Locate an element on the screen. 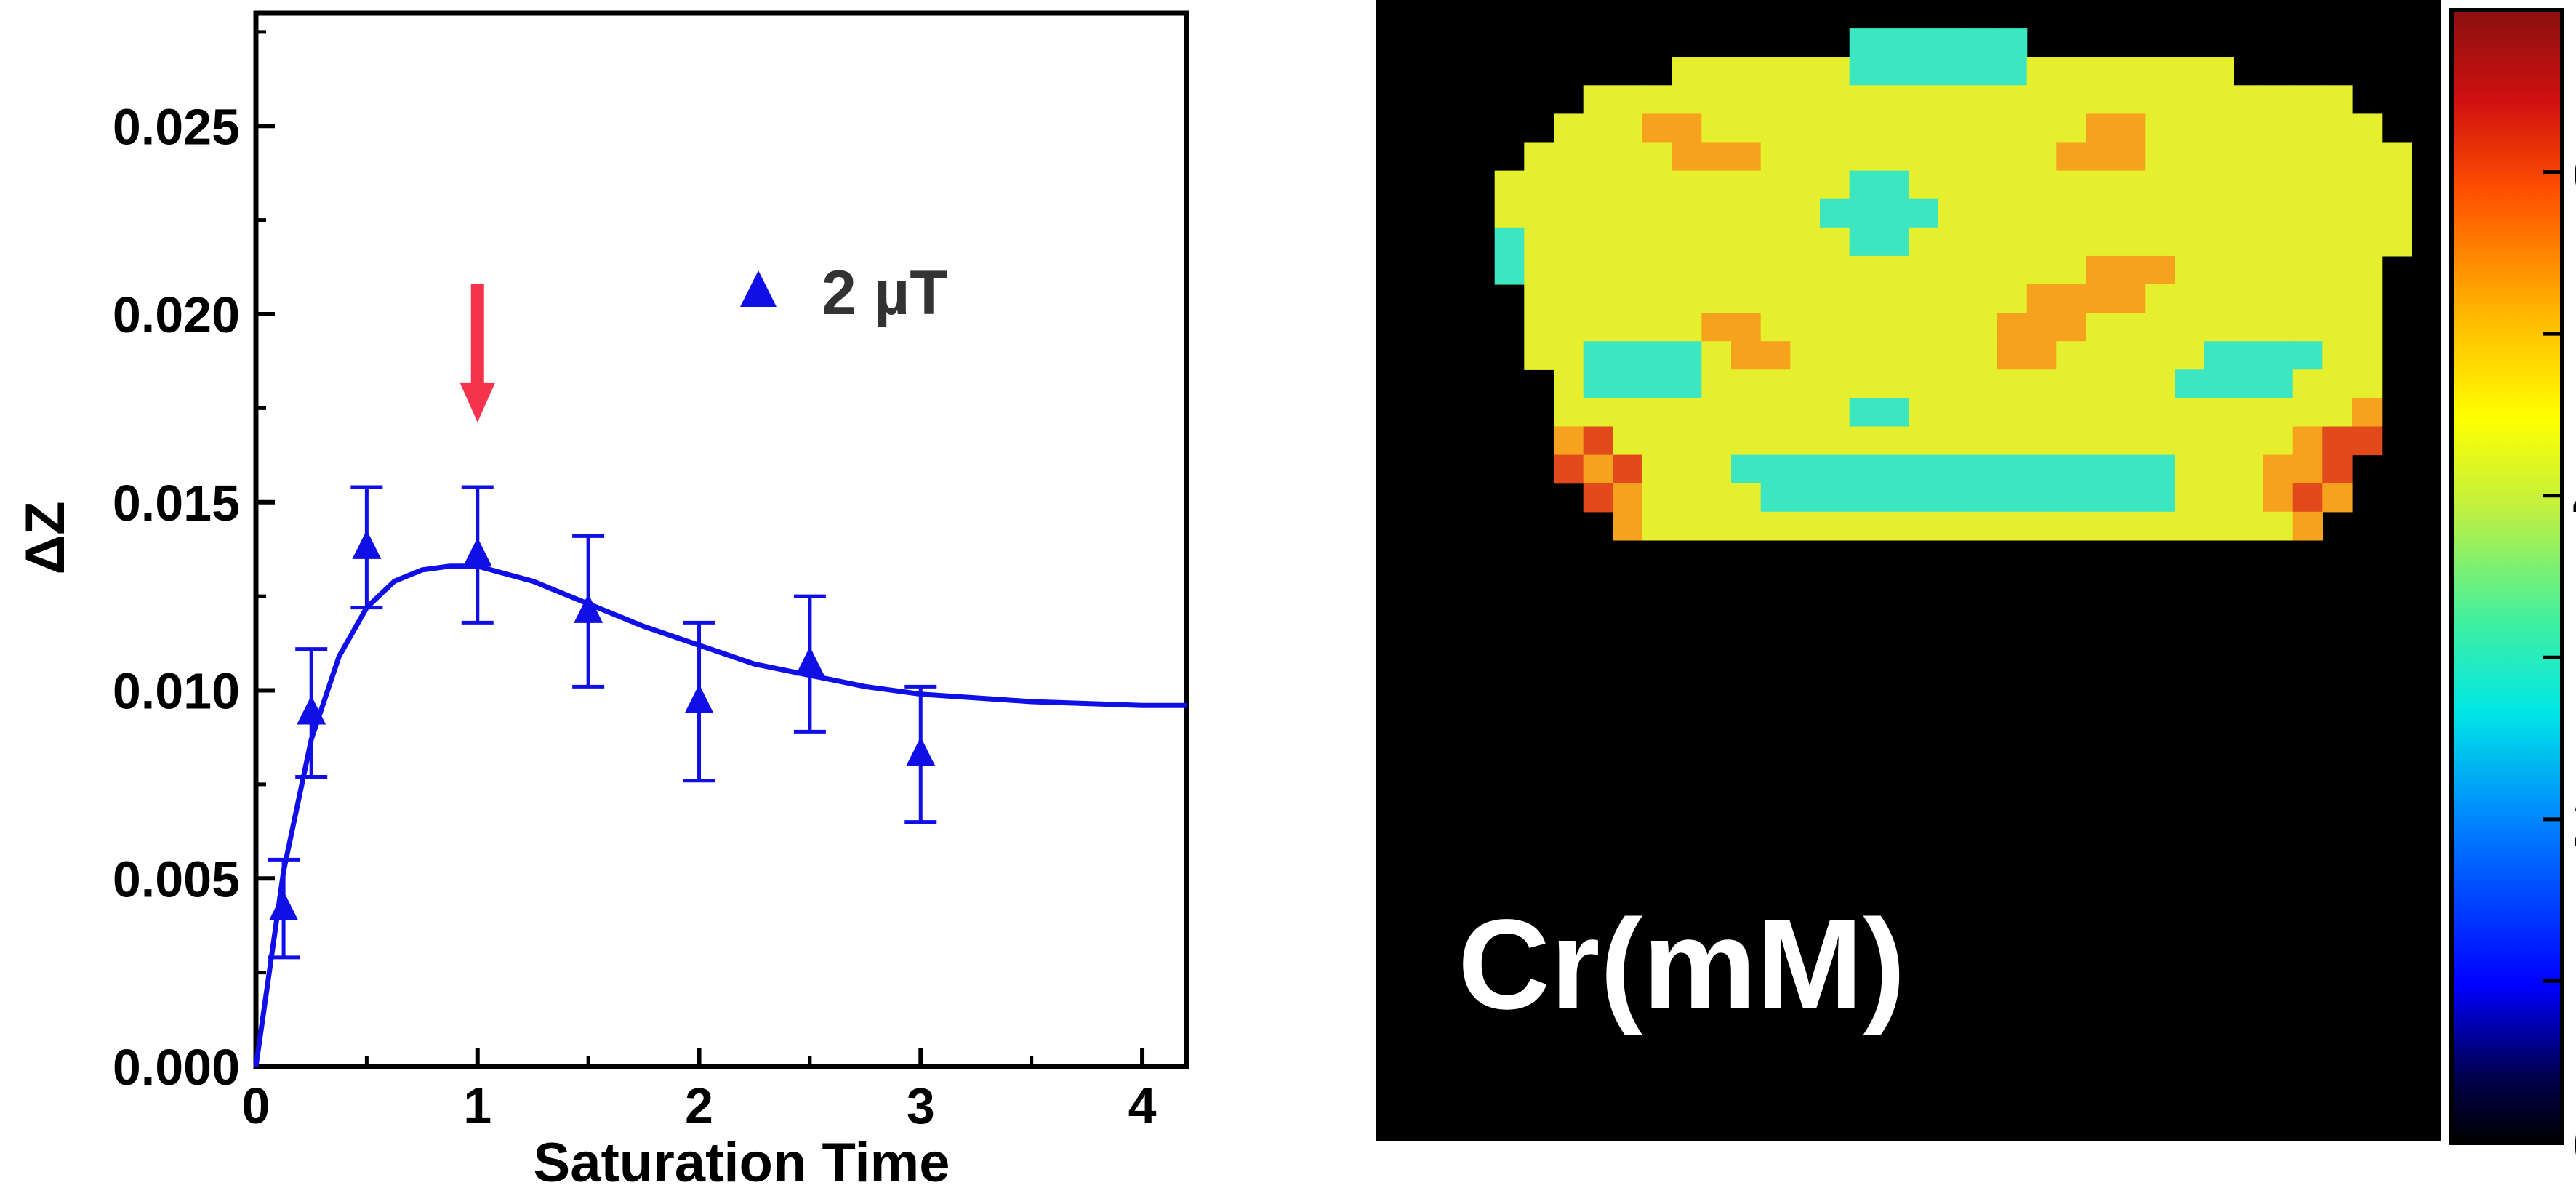  y-axis-title: ΔZ is located at coordinates (45, 537).